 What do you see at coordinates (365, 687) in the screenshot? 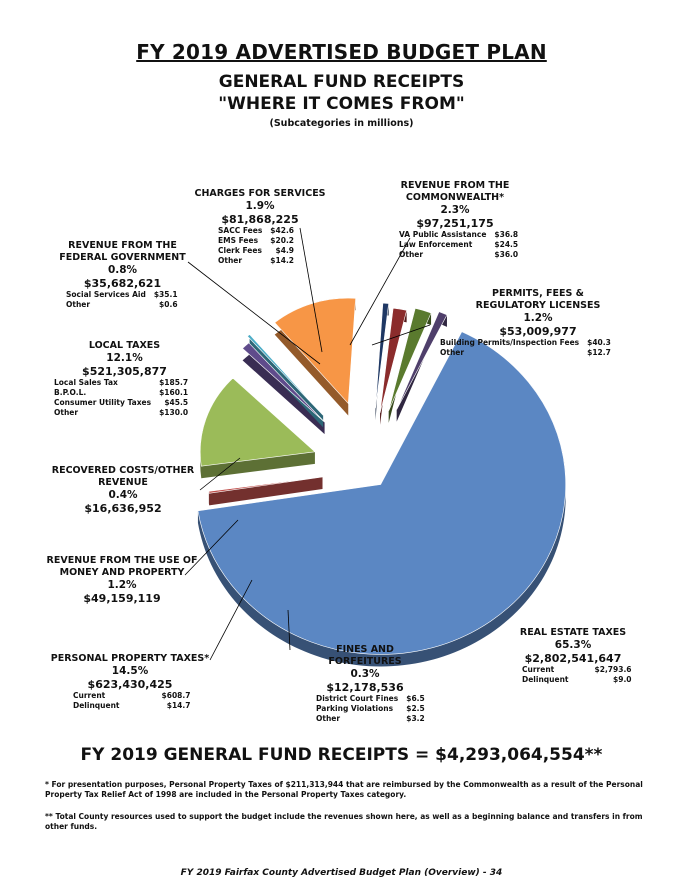
I see `label-amount: $12,178,536` at bounding box center [365, 687].